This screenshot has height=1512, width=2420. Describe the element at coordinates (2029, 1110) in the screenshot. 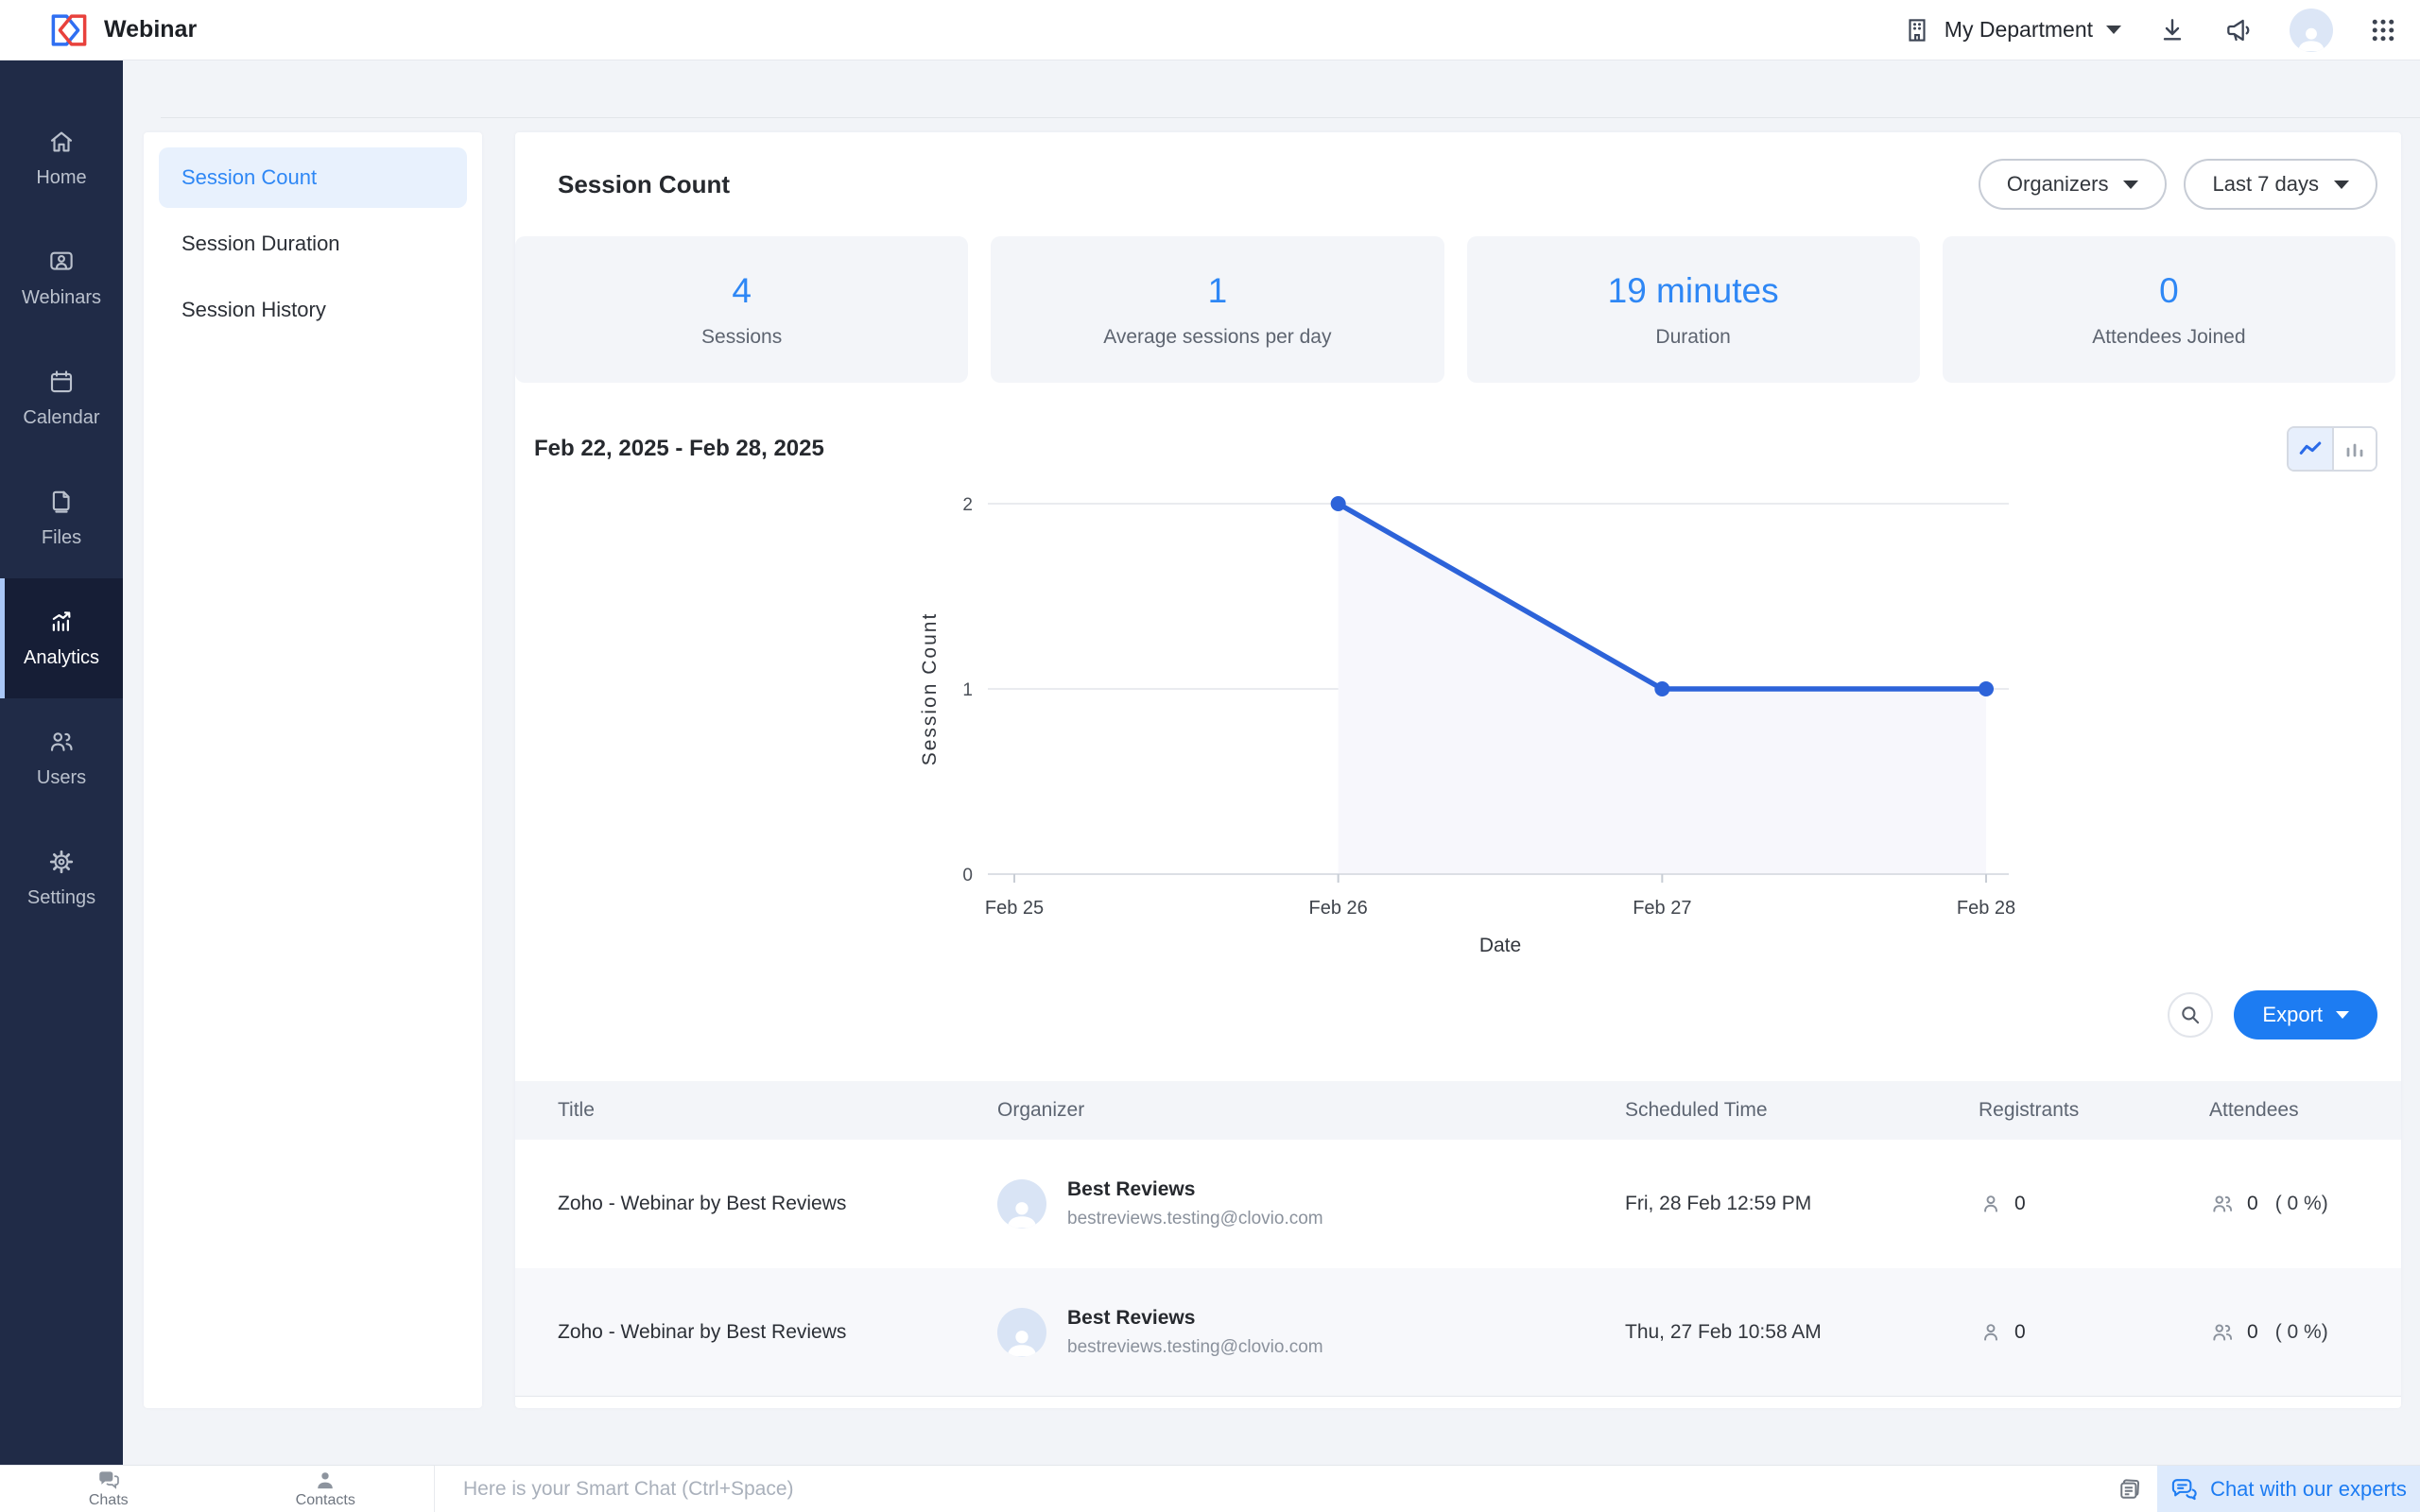

I see `column-header-registrants: Registrants` at that location.